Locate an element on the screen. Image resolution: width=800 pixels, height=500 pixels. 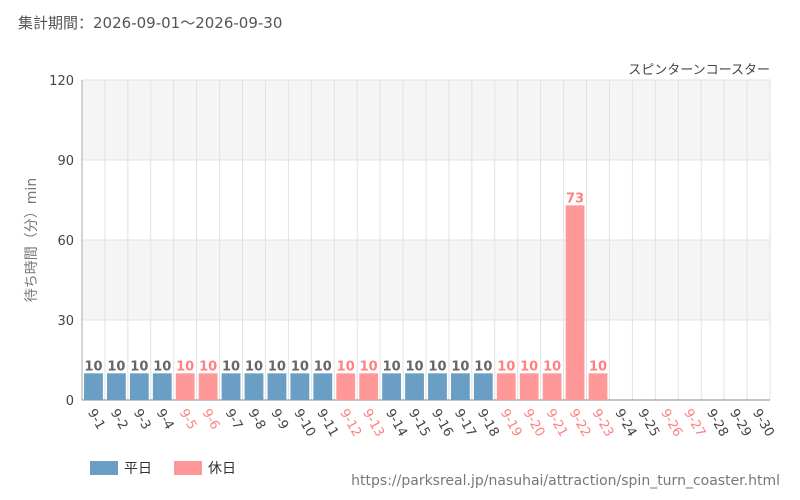
data-label-9-13: 10 is located at coordinates (369, 366).